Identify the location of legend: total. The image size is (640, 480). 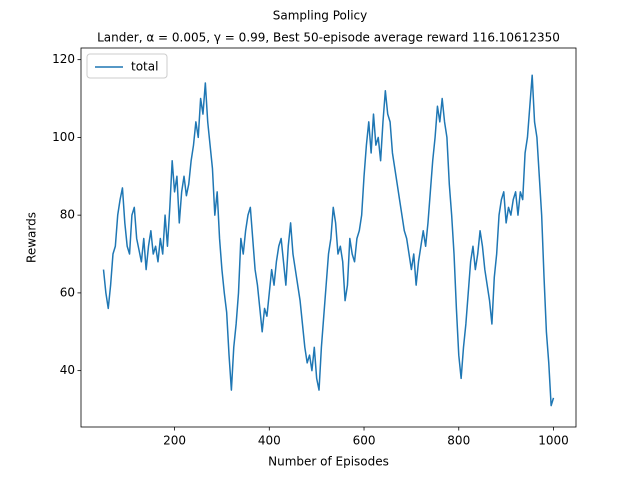
(127, 66).